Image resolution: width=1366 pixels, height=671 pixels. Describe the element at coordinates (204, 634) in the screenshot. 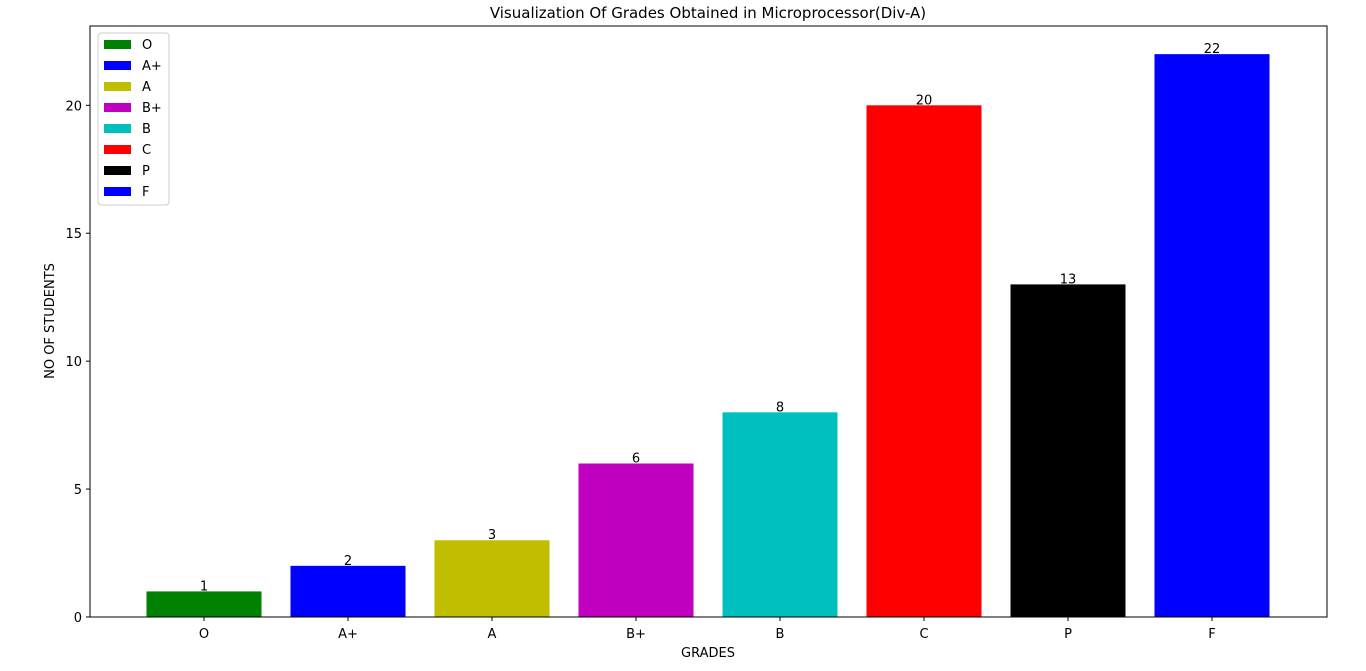

I see `x-tick-label-O: O` at that location.